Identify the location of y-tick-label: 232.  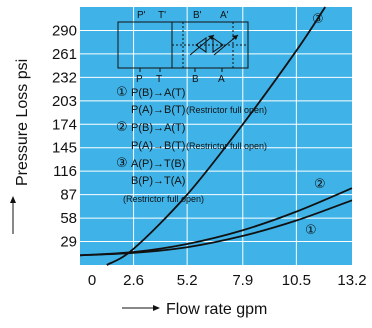
(64, 77).